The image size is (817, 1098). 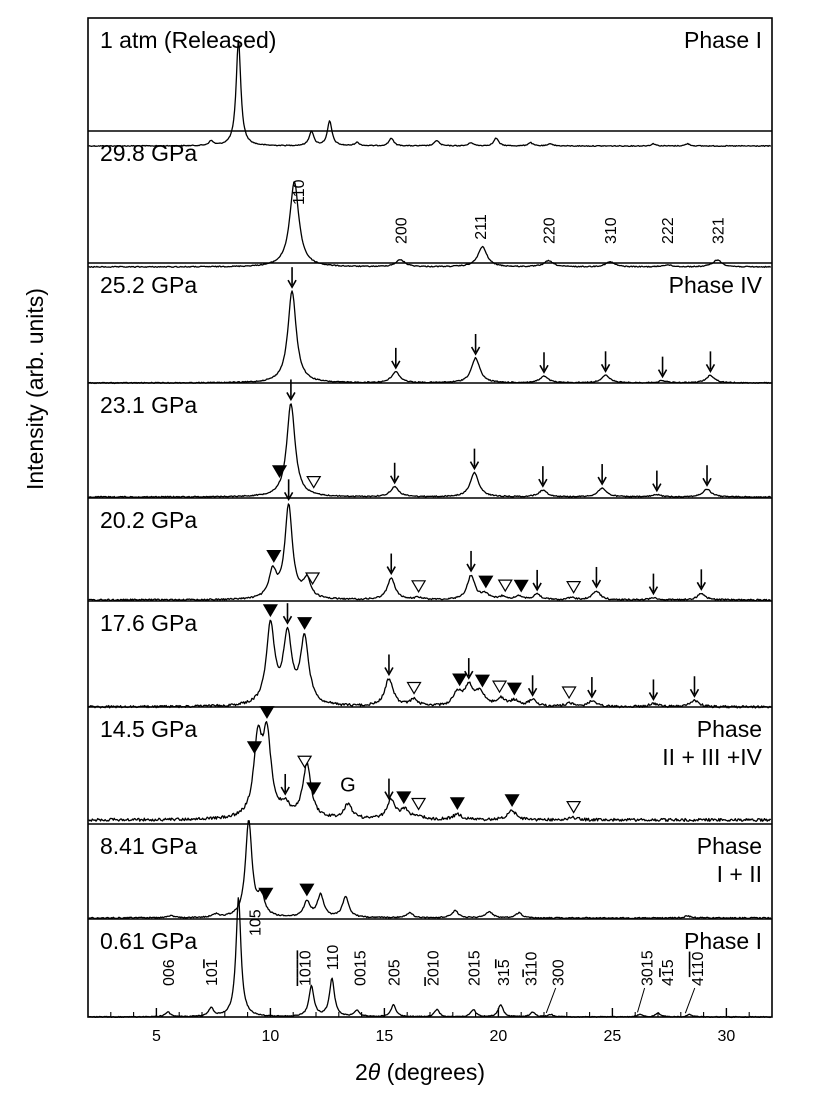 What do you see at coordinates (668, 230) in the screenshot?
I see `miller-index: 222` at bounding box center [668, 230].